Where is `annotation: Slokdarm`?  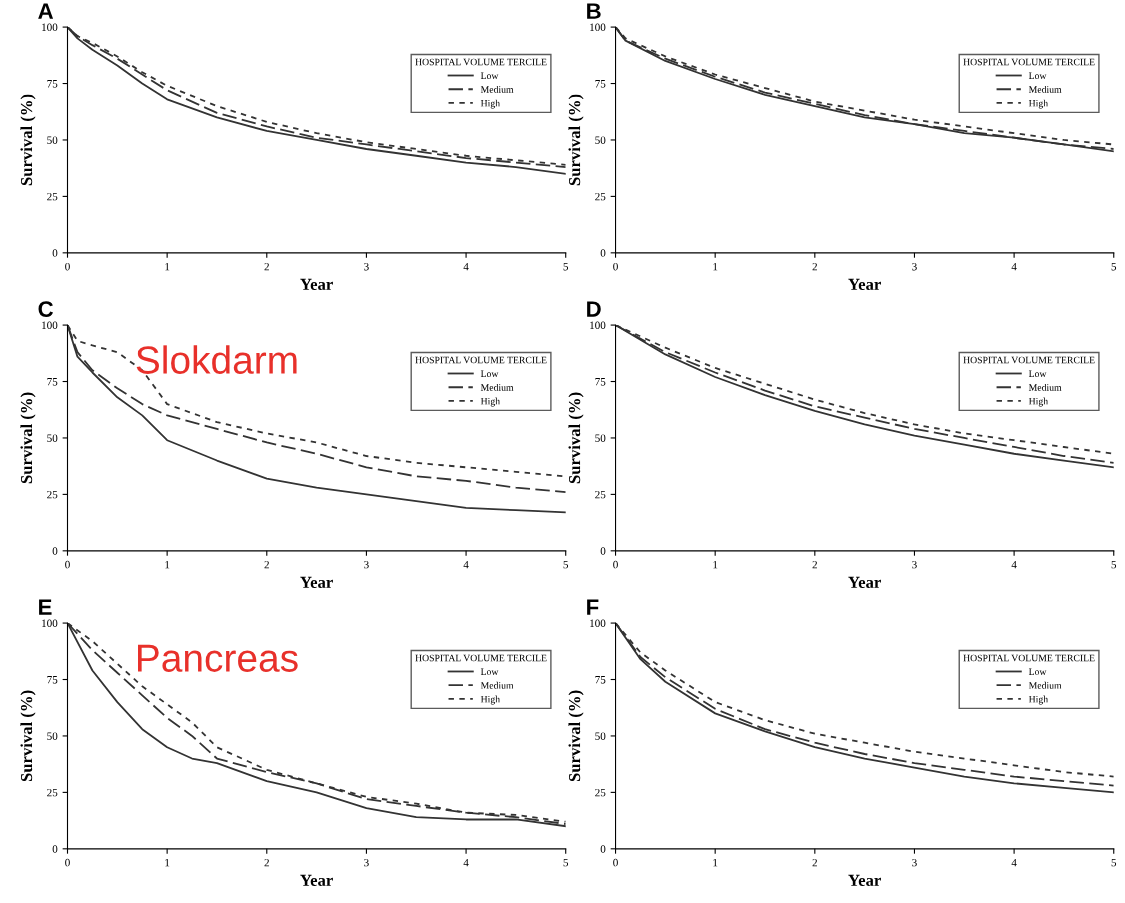
annotation: Slokdarm is located at coordinates (216, 359).